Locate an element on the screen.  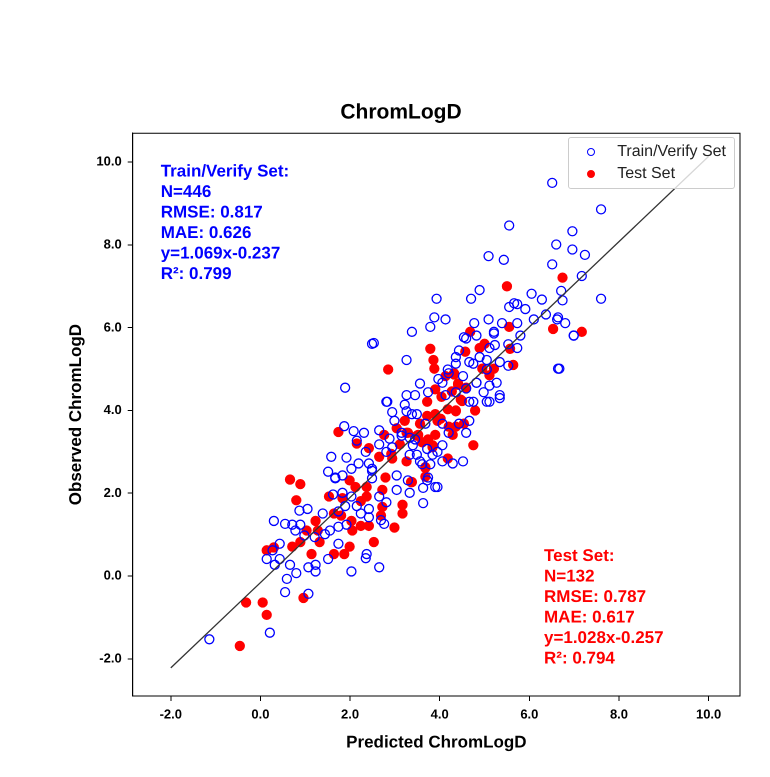
y-tick-label: -2.0 is located at coordinates (110, 658).